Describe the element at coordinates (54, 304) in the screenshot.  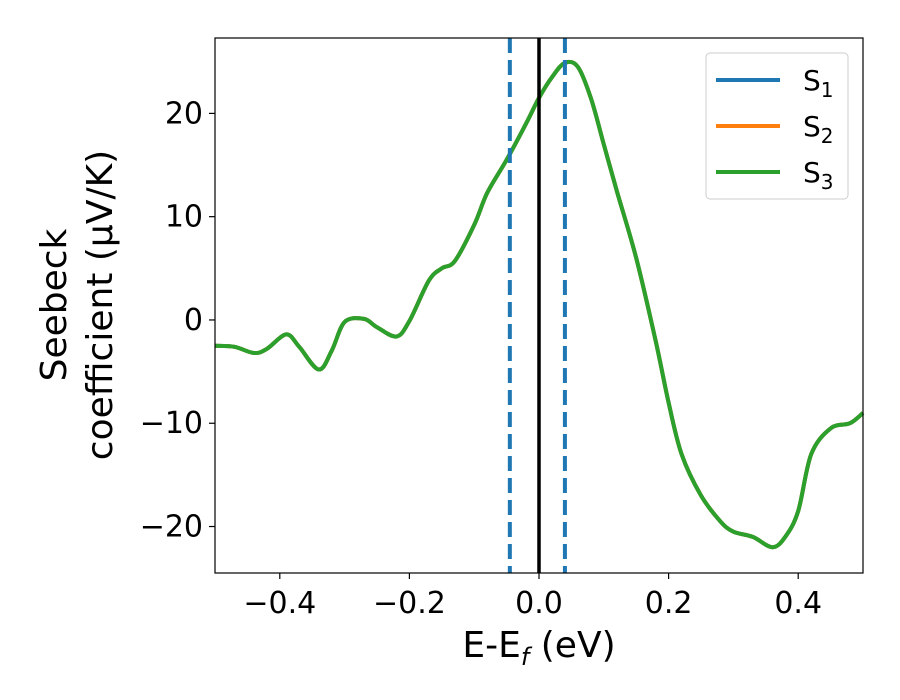
I see `y-axis-title-line1: Seebeck` at that location.